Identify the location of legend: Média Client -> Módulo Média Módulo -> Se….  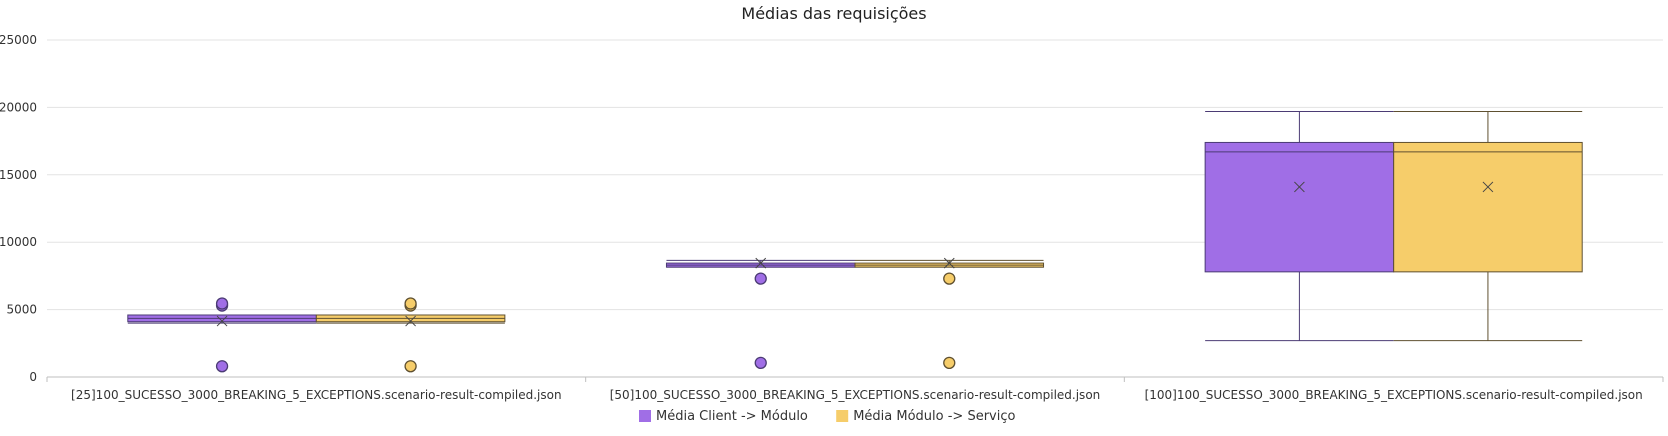
(827, 416).